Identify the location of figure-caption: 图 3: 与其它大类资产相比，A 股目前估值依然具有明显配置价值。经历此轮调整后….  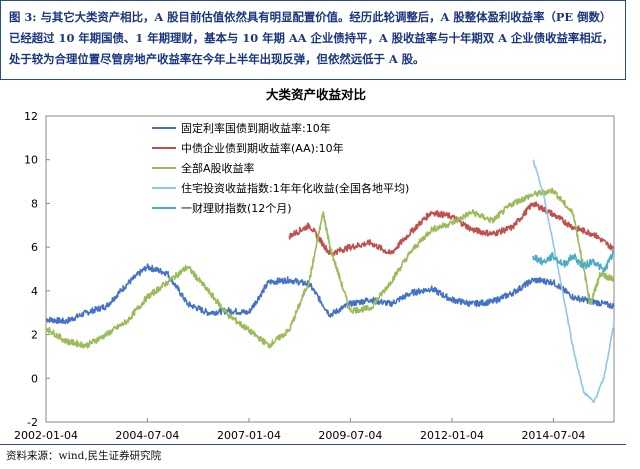
(311, 38).